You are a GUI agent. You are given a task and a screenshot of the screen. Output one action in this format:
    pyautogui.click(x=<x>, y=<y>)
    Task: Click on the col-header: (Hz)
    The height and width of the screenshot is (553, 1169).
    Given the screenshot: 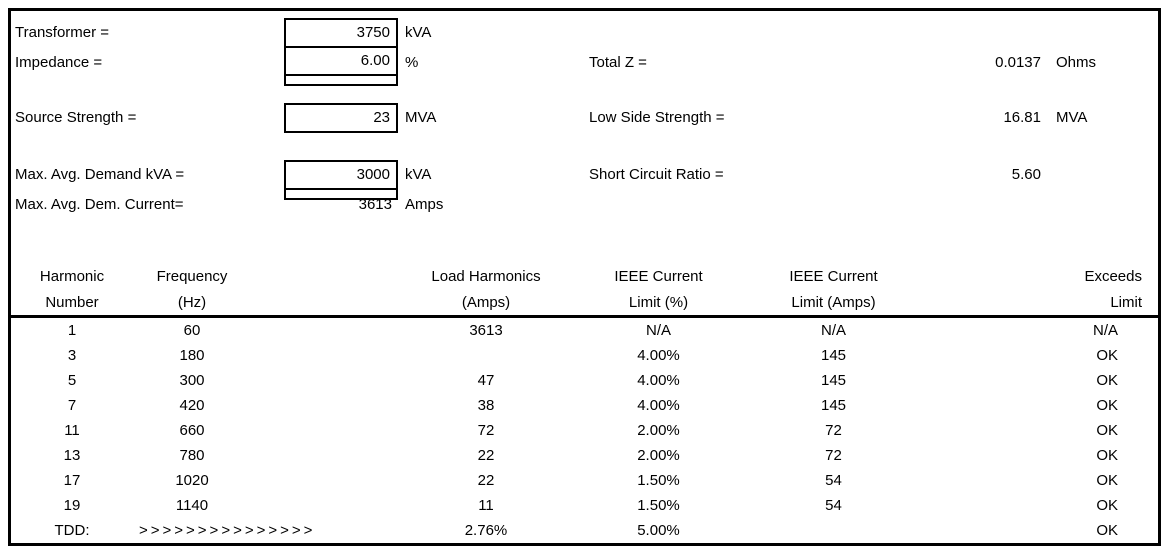 What is the action you would take?
    pyautogui.click(x=192, y=302)
    